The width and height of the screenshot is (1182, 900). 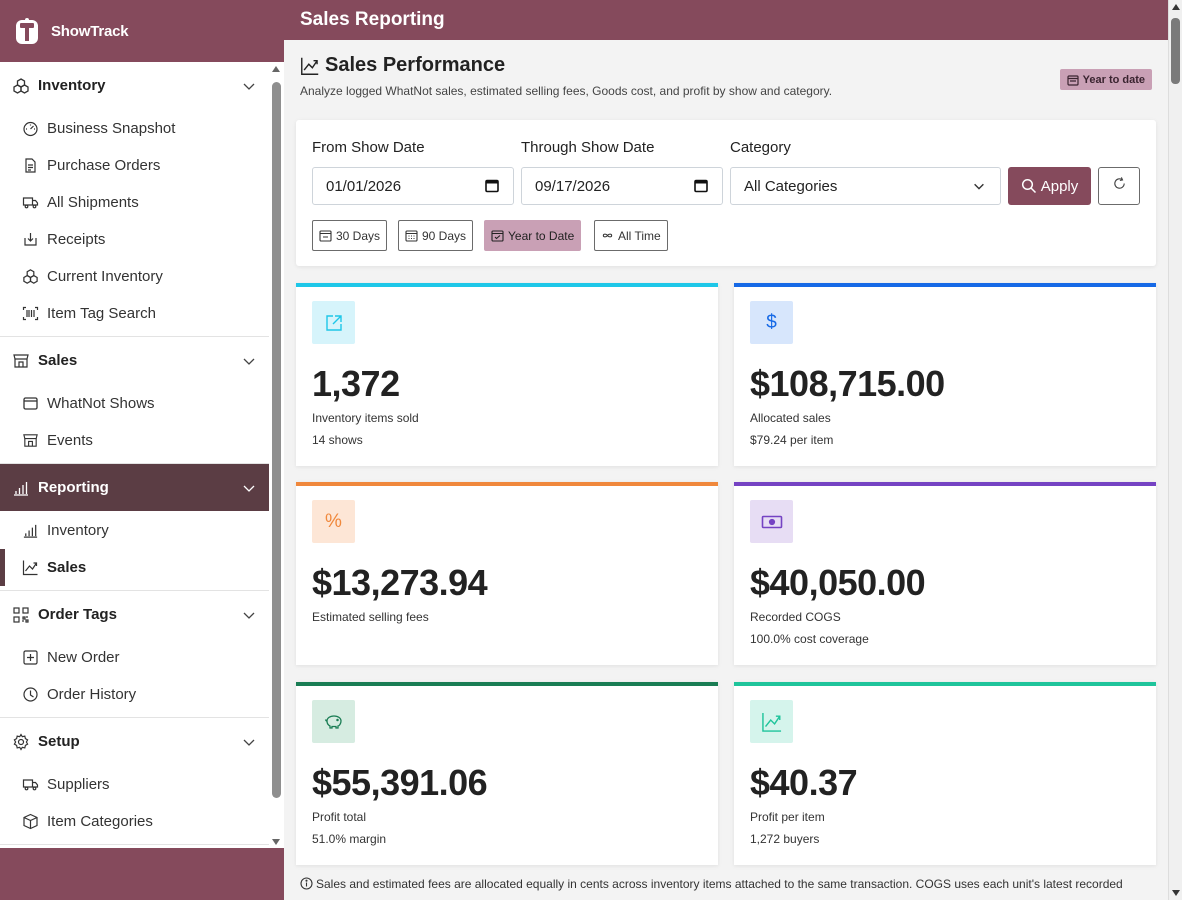 I want to click on preset-all-time: All Time, so click(x=631, y=235).